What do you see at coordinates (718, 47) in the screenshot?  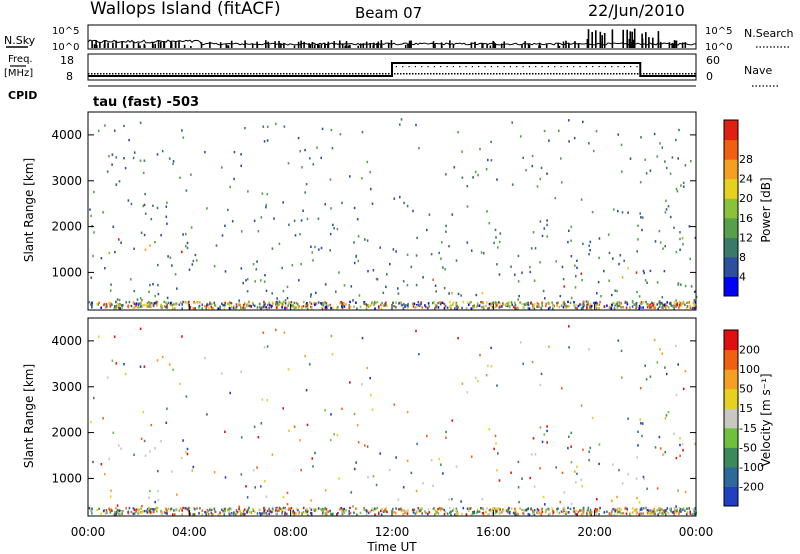 I see `nsearch-tick-low: 10^0` at bounding box center [718, 47].